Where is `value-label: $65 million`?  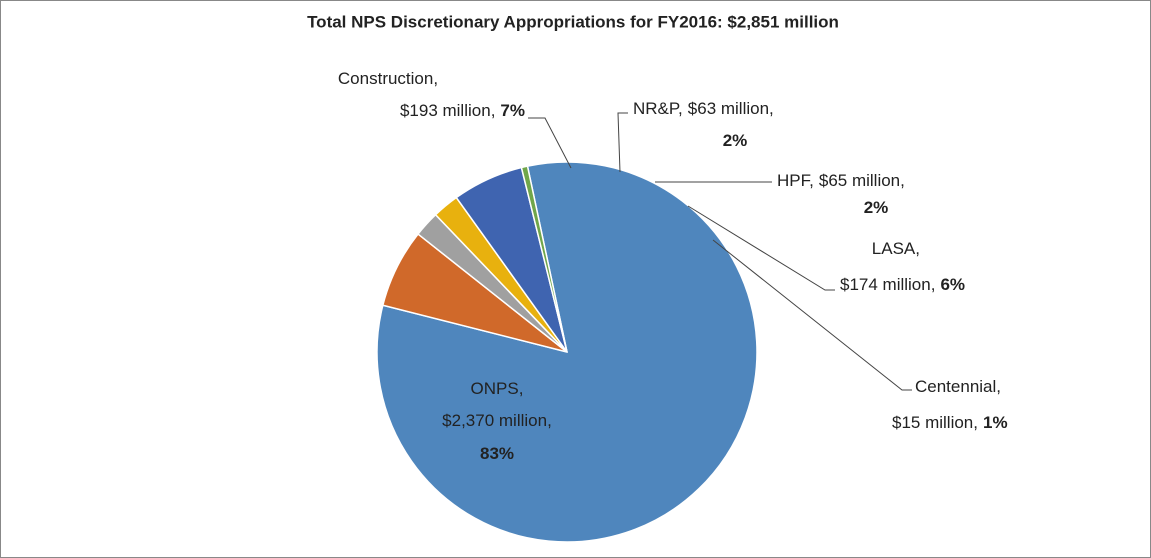
value-label: $65 million is located at coordinates (859, 180).